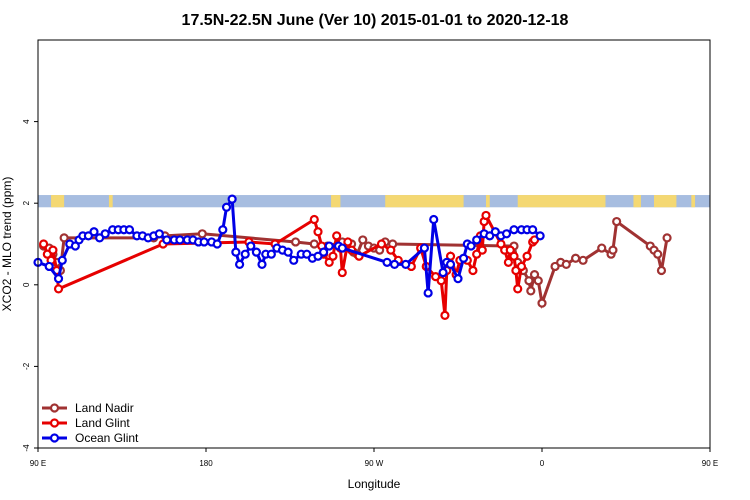 This screenshot has height=500, width=750. I want to click on x-tick-label-0: 90 E, so click(38, 463).